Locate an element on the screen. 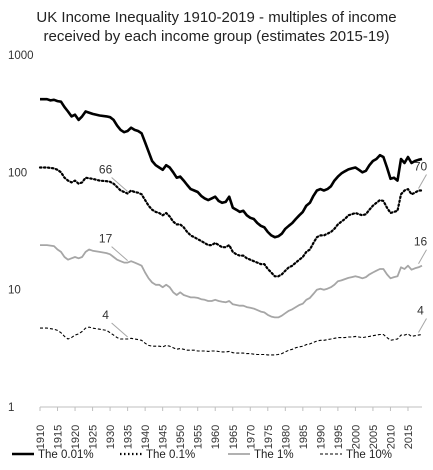 This screenshot has width=433, height=470. legend-item: The 1% is located at coordinates (261, 455).